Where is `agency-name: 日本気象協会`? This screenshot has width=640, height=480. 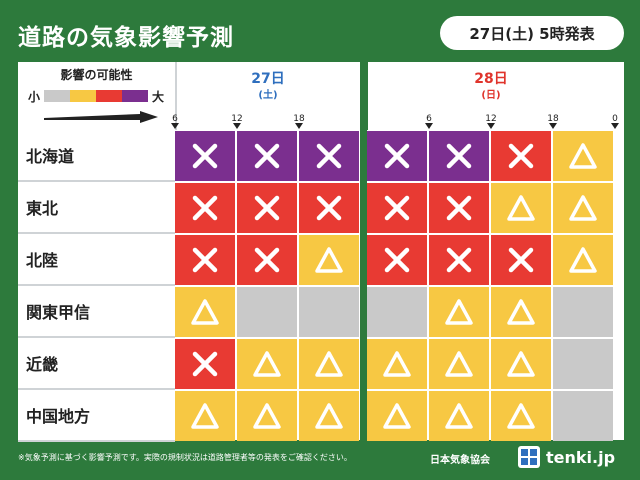 agency-name: 日本気象協会 is located at coordinates (460, 460).